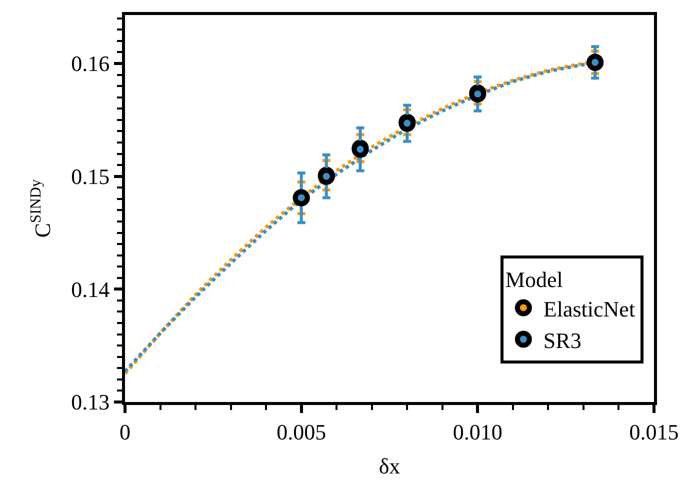 The width and height of the screenshot is (691, 487). What do you see at coordinates (90, 402) in the screenshot?
I see `y-tick-label: 0.13` at bounding box center [90, 402].